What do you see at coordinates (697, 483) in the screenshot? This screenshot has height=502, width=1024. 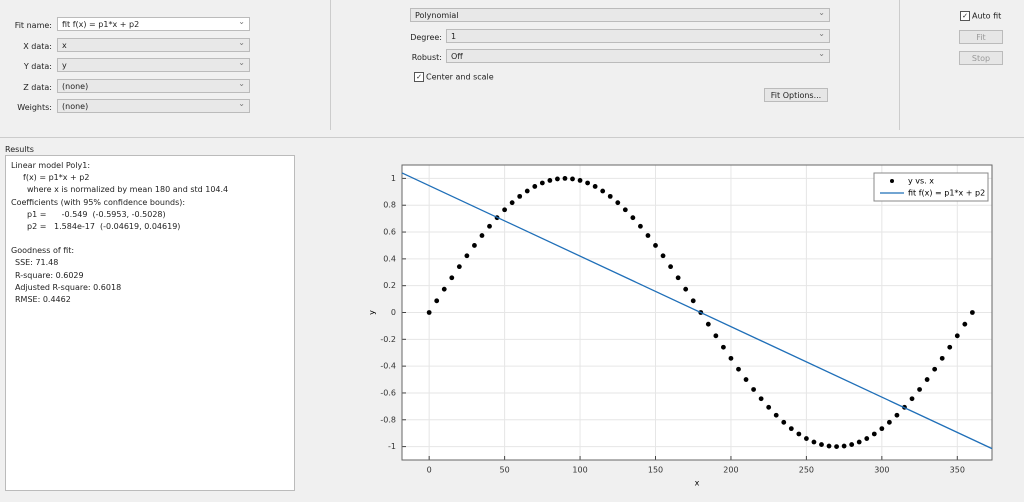 I see `x-axis-label: x` at bounding box center [697, 483].